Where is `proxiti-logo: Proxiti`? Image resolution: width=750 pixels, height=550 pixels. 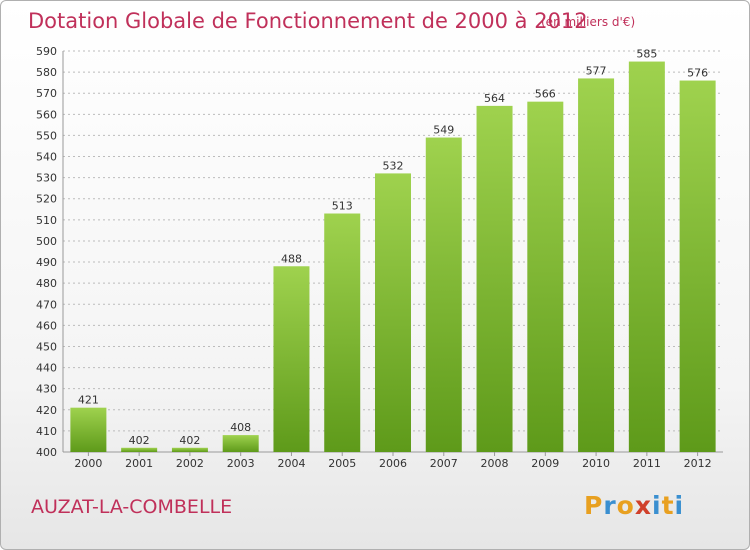
proxiti-logo: Proxiti is located at coordinates (634, 505).